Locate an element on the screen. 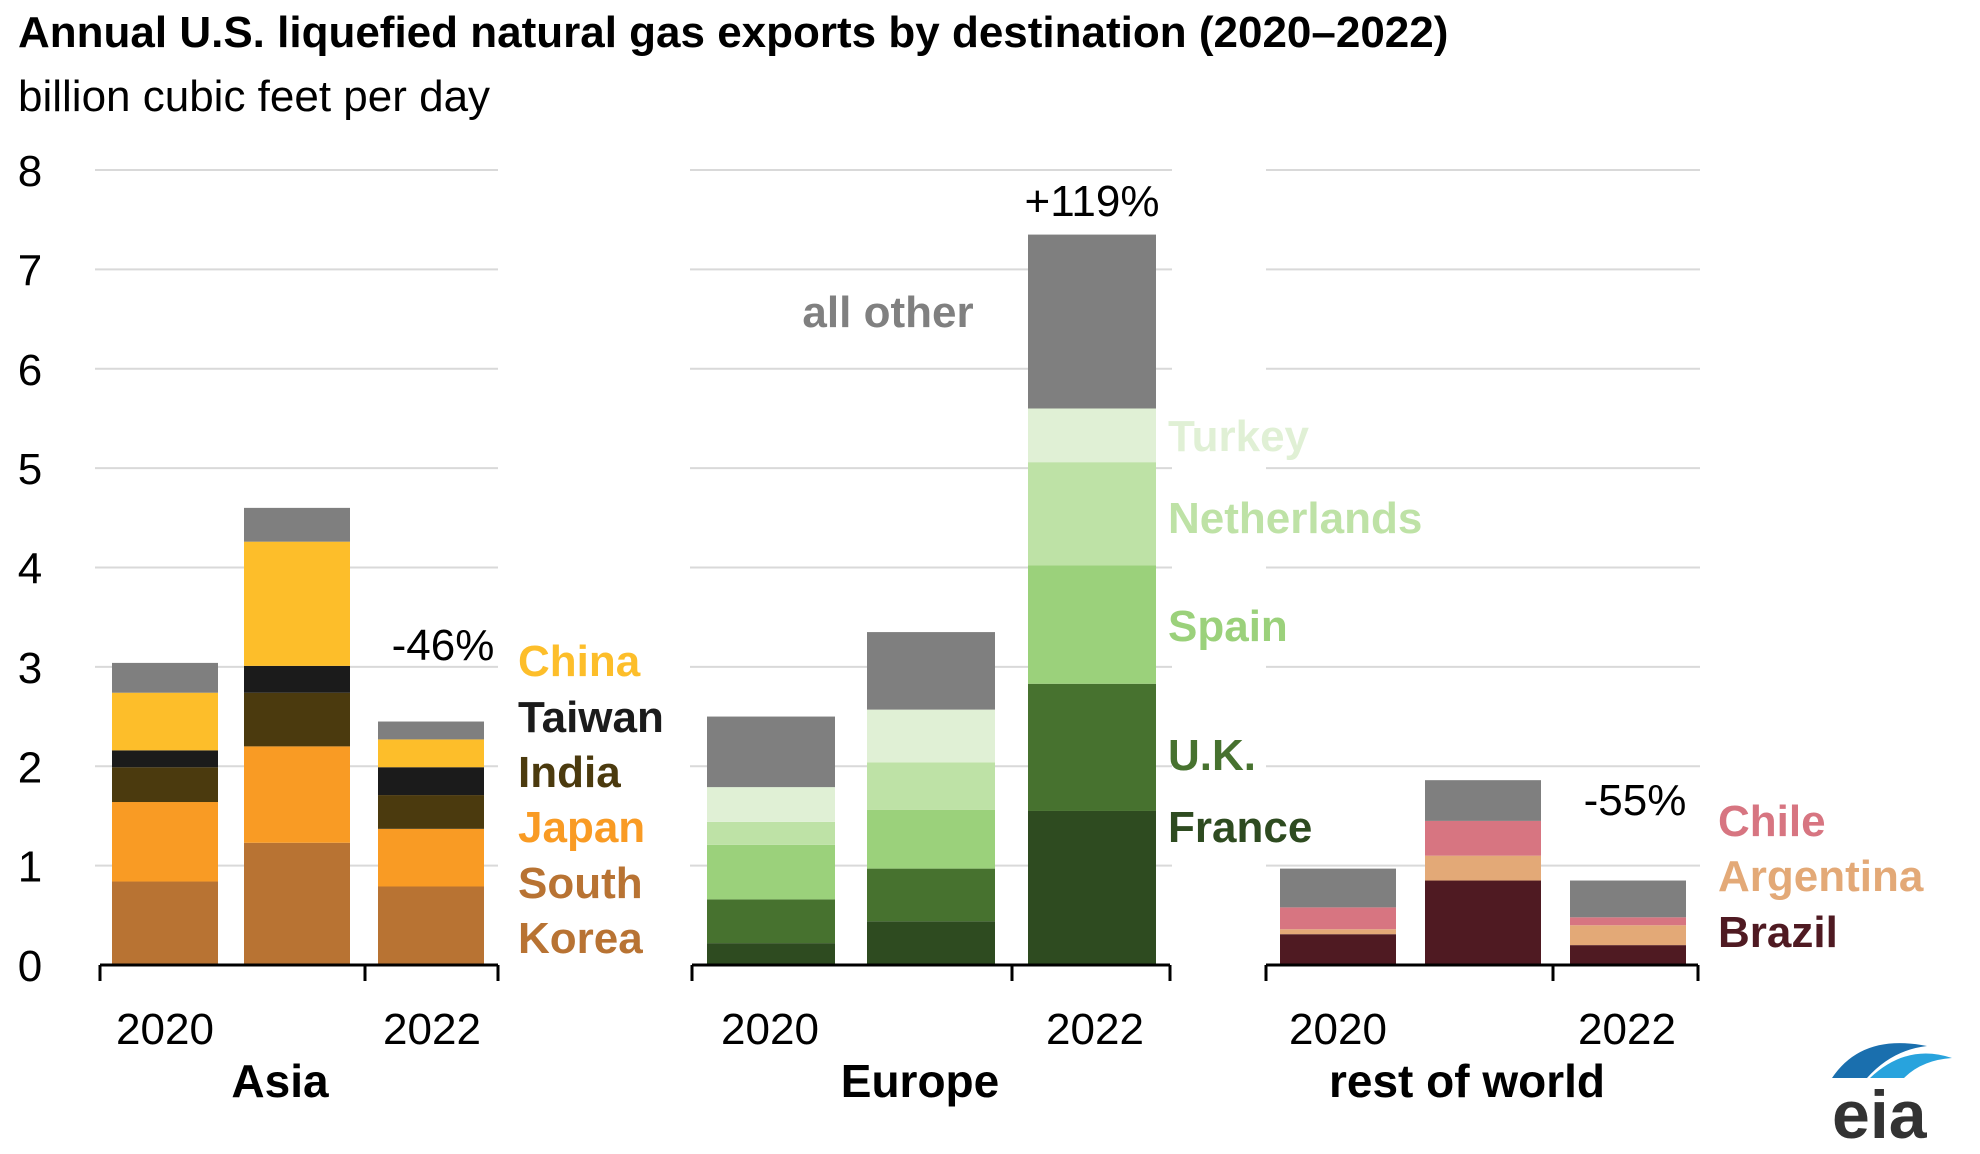  y-tick-label: 0 is located at coordinates (30, 966).